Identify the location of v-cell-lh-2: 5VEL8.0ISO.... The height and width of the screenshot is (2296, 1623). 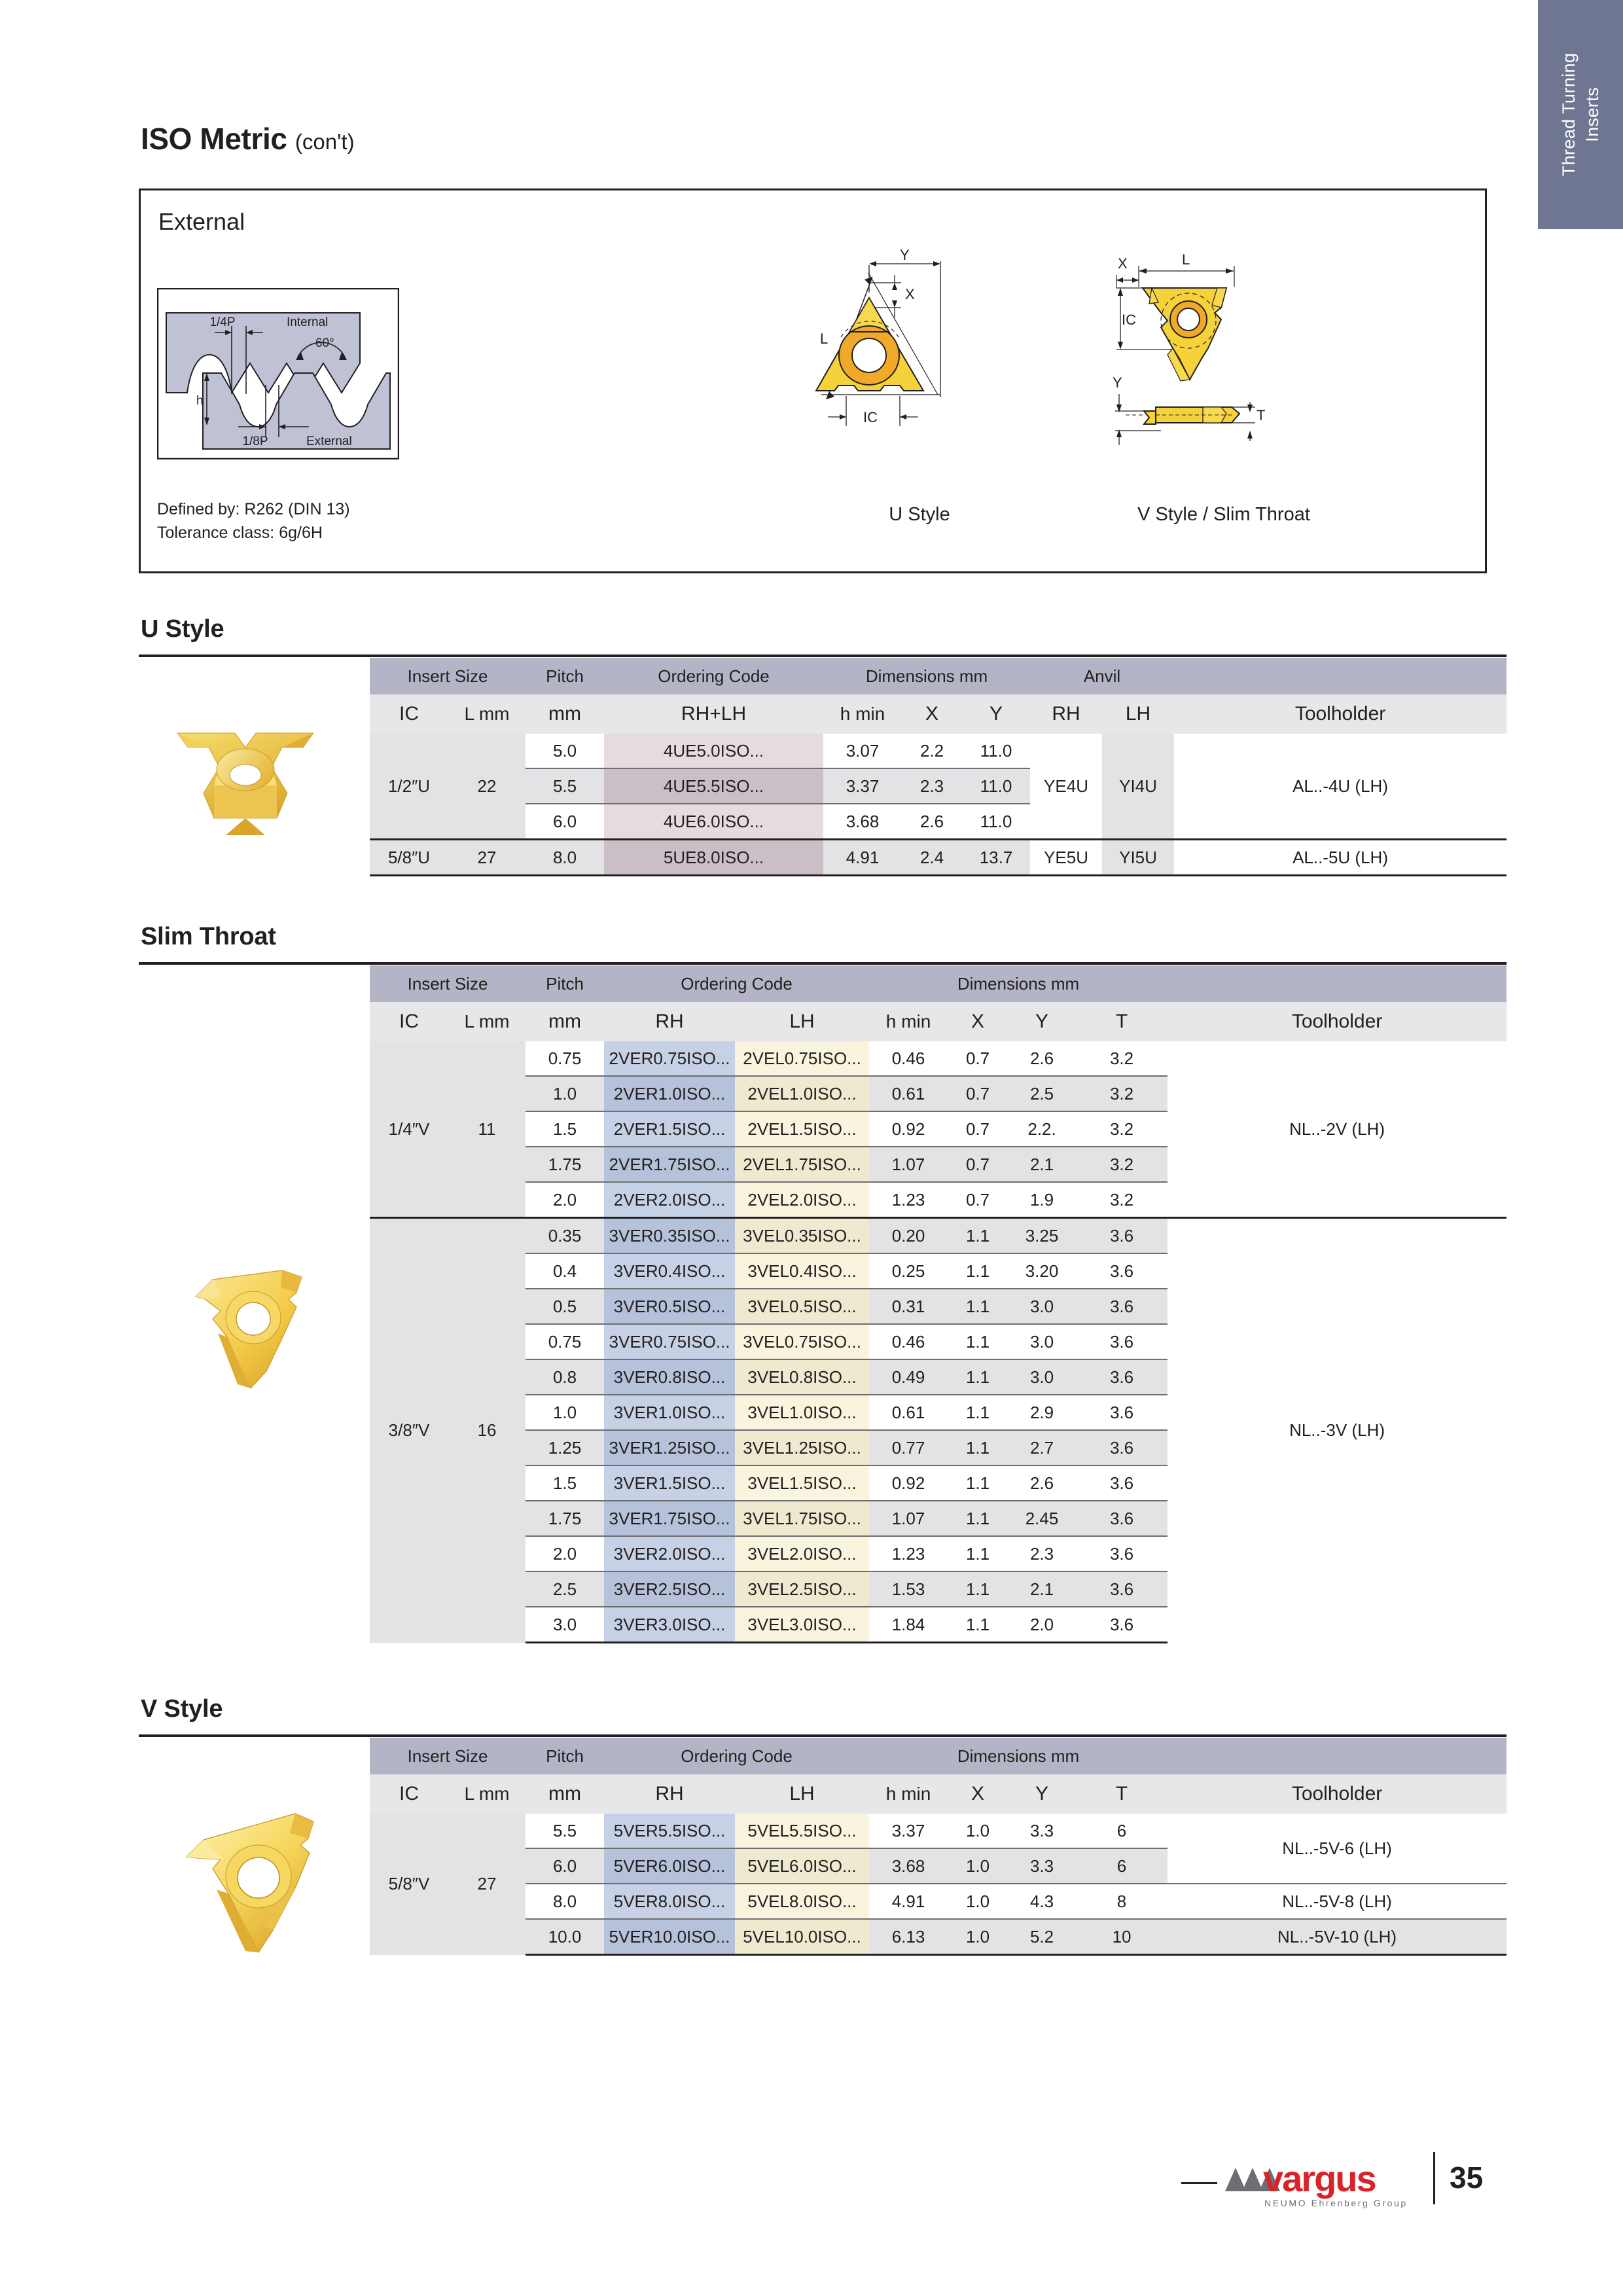
(803, 1901).